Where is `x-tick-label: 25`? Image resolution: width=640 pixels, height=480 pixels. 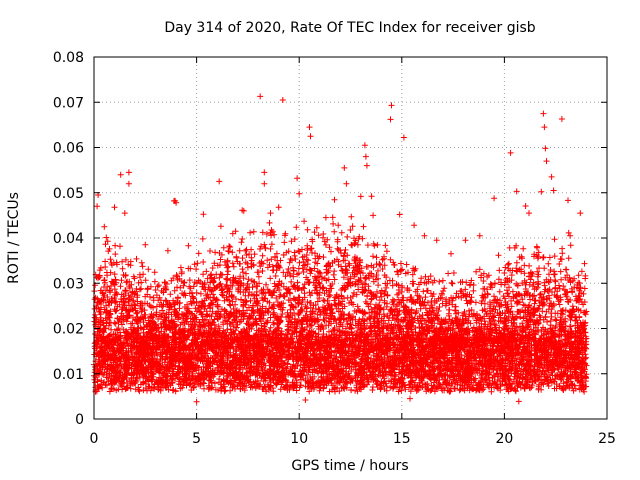 x-tick-label: 25 is located at coordinates (607, 439).